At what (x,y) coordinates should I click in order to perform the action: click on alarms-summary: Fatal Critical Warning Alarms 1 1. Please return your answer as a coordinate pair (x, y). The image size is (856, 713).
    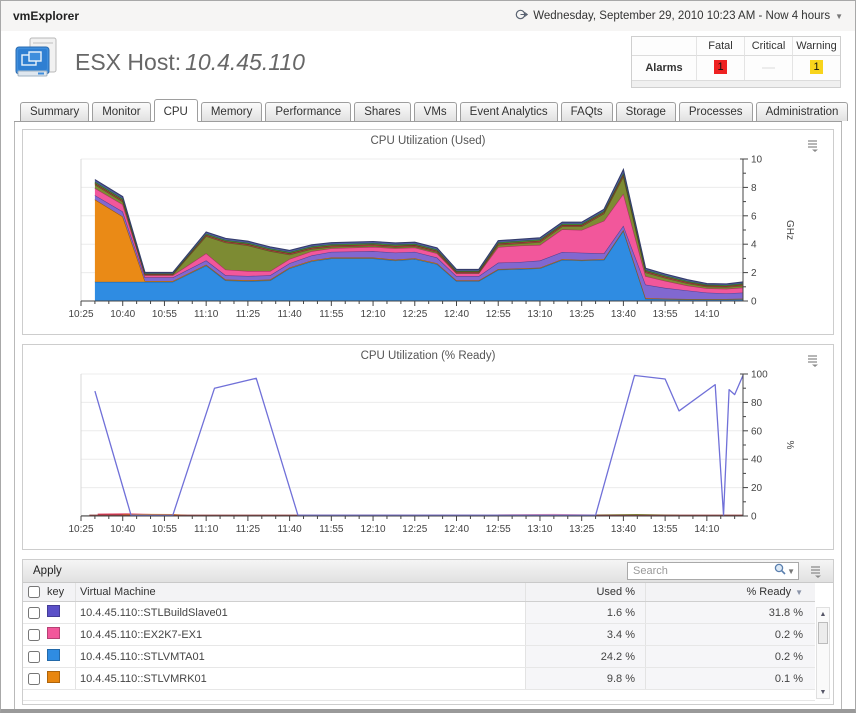
    Looking at the image, I should click on (736, 62).